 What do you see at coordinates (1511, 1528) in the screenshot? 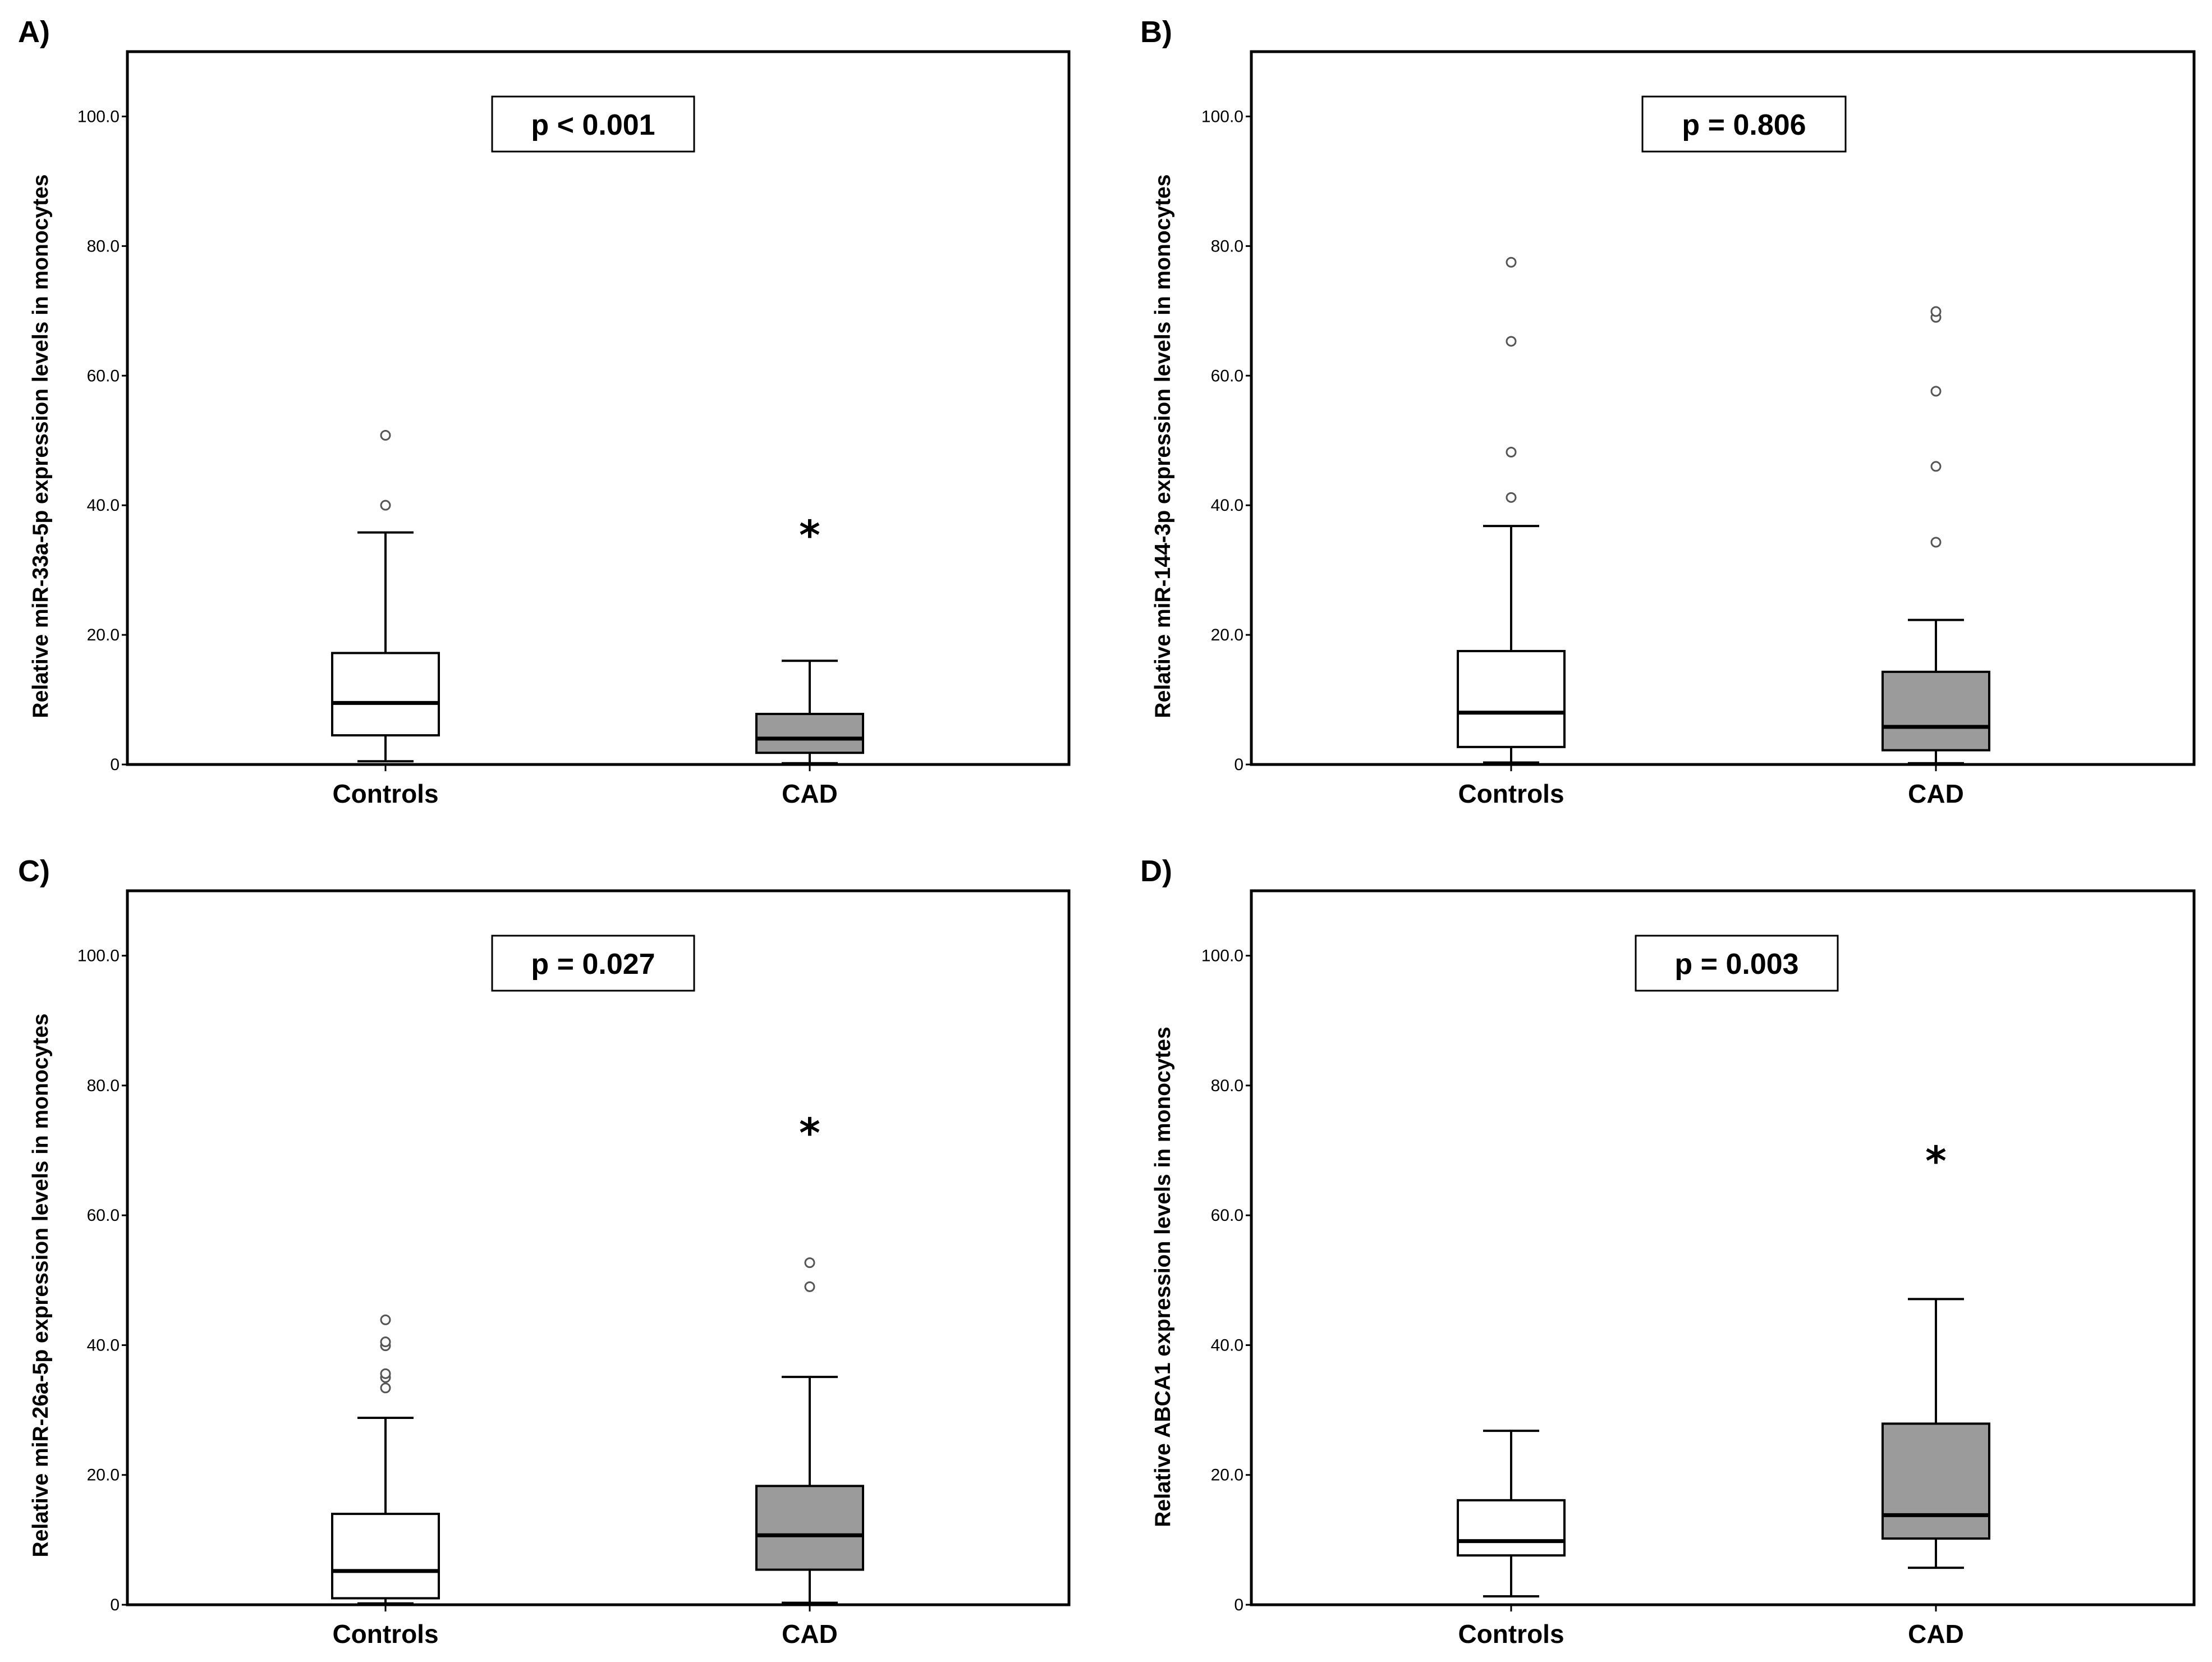
I see `panel-d-controls-box` at bounding box center [1511, 1528].